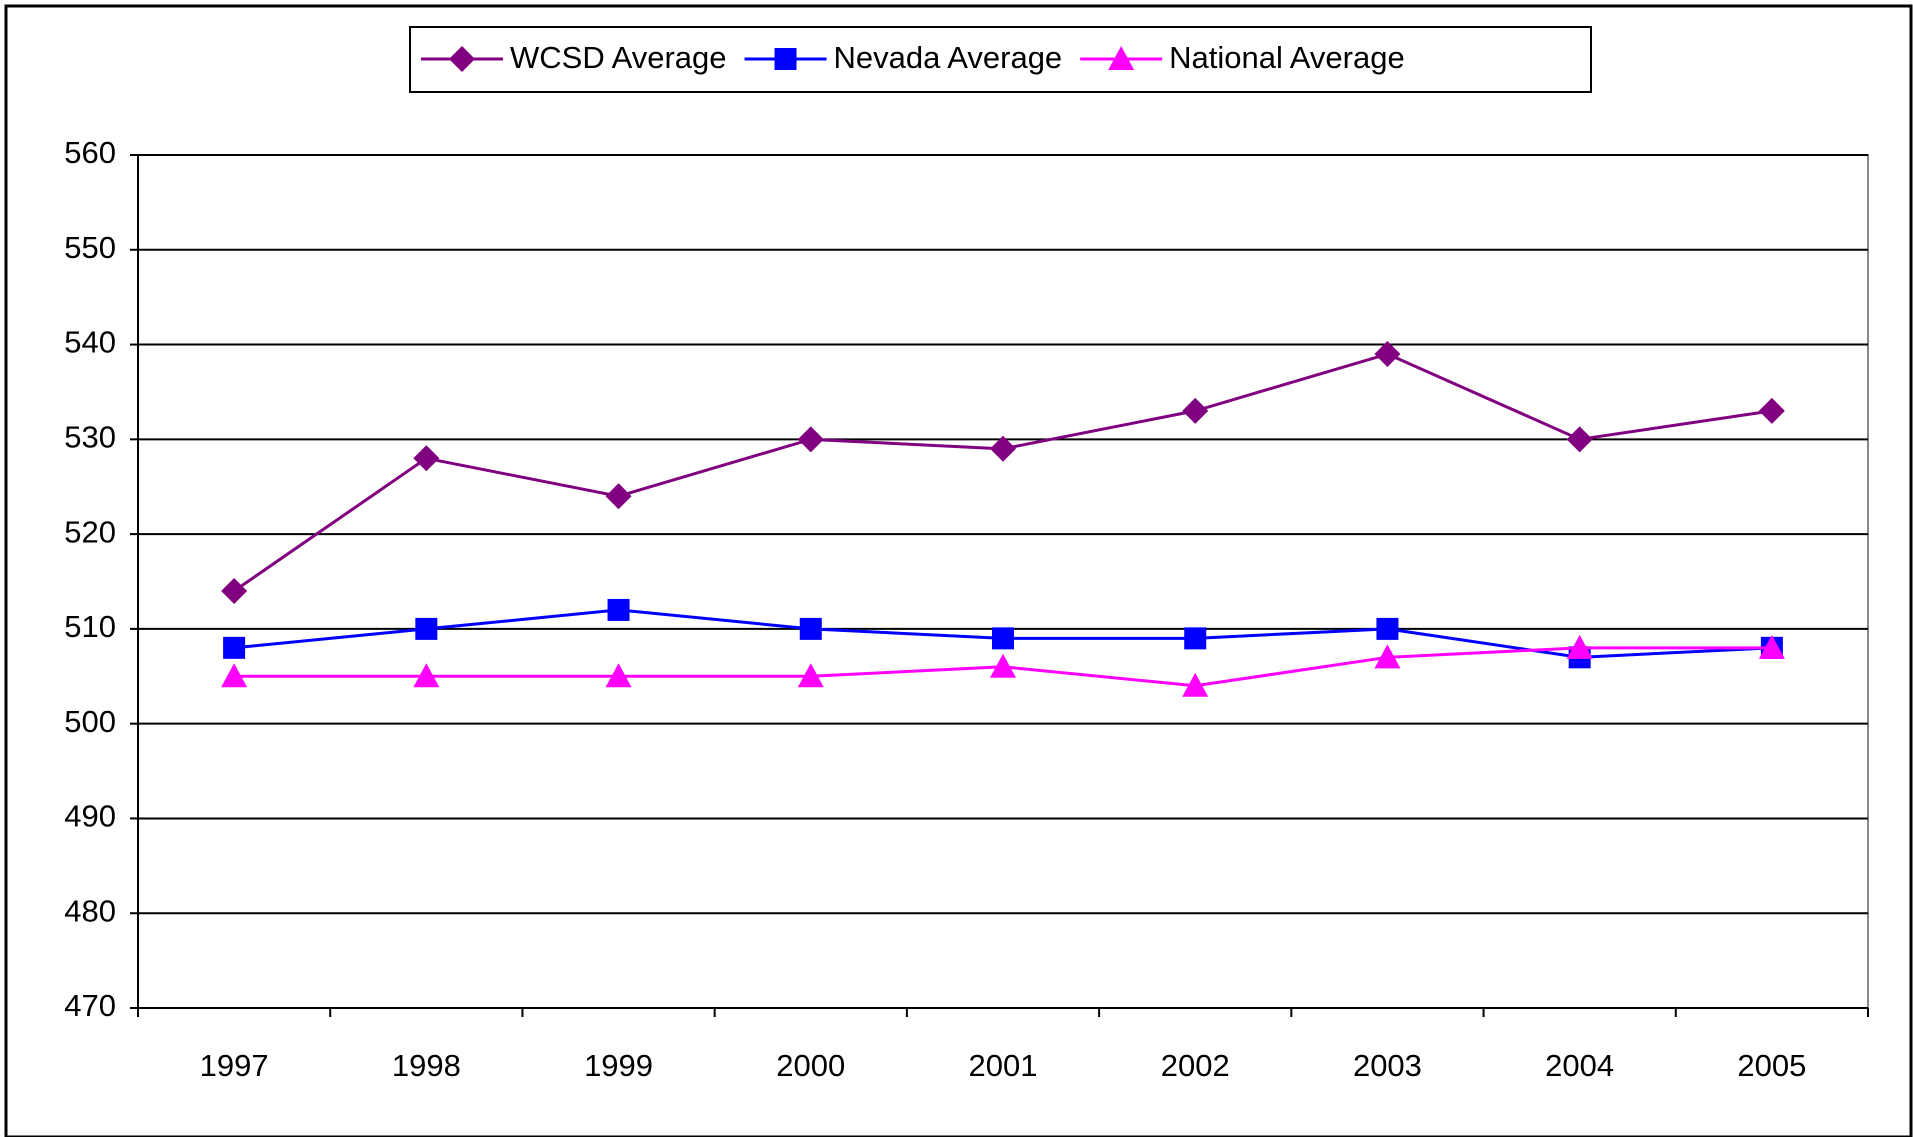 This screenshot has height=1137, width=1913. Describe the element at coordinates (810, 1065) in the screenshot. I see `x-tick-label: 2000` at that location.